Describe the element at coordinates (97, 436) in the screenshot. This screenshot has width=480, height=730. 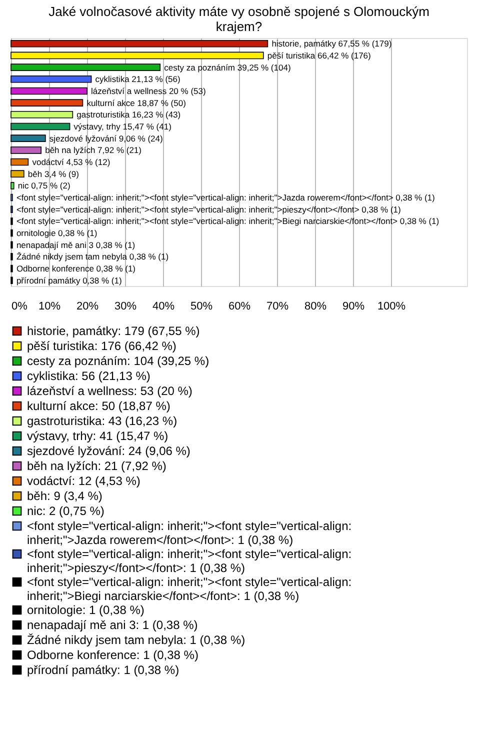
I see `legend-label: výstavy, trhy: 41 (15,47 %)` at that location.